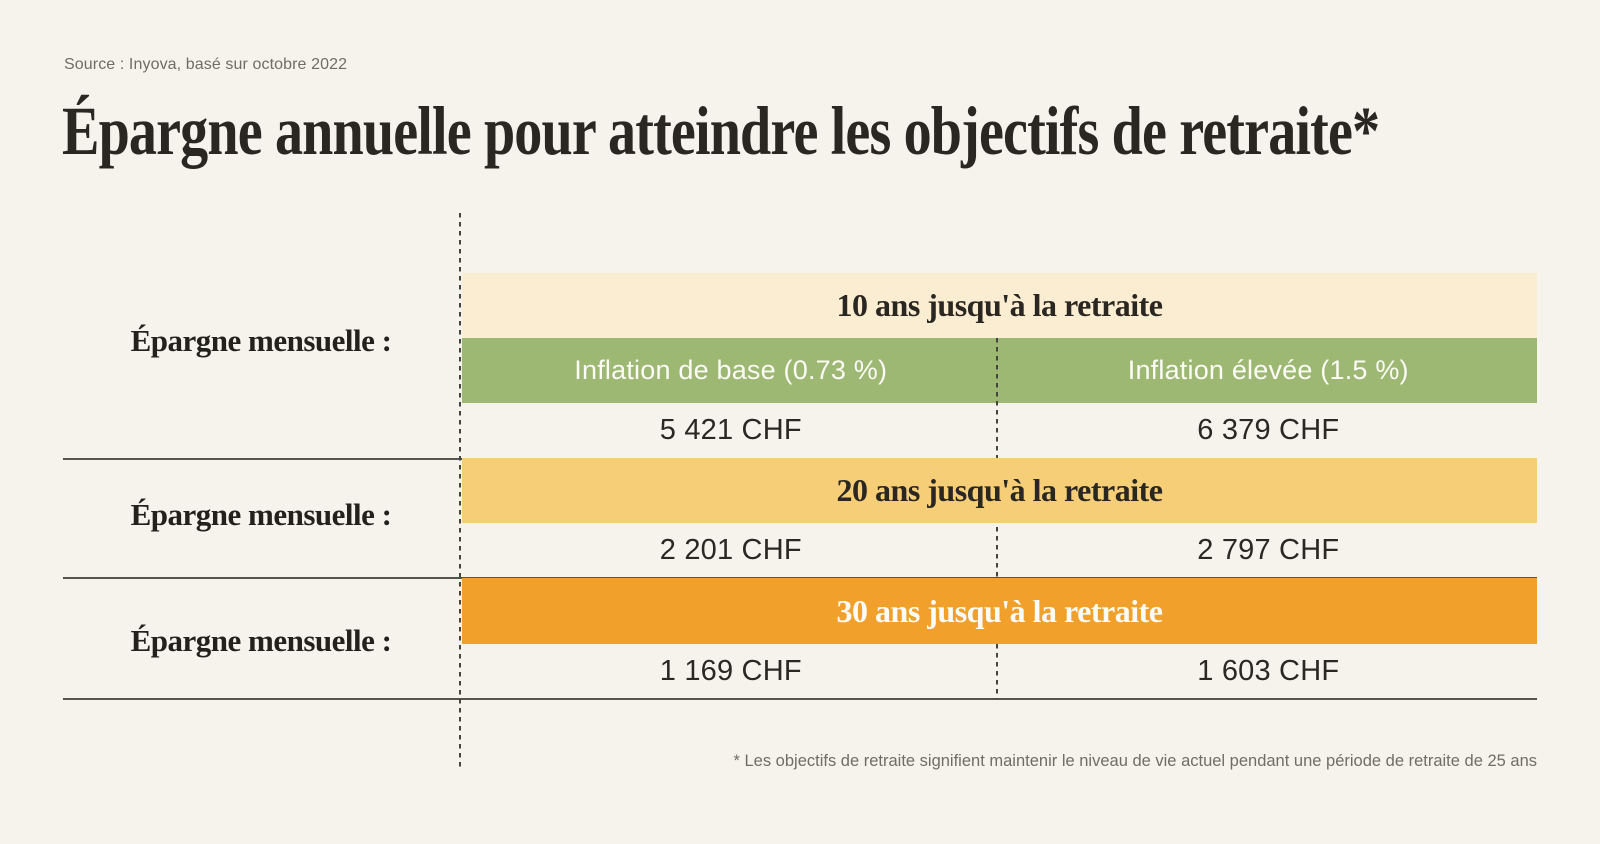  I want to click on value-20-years-base: 2 201 CHF, so click(730, 549).